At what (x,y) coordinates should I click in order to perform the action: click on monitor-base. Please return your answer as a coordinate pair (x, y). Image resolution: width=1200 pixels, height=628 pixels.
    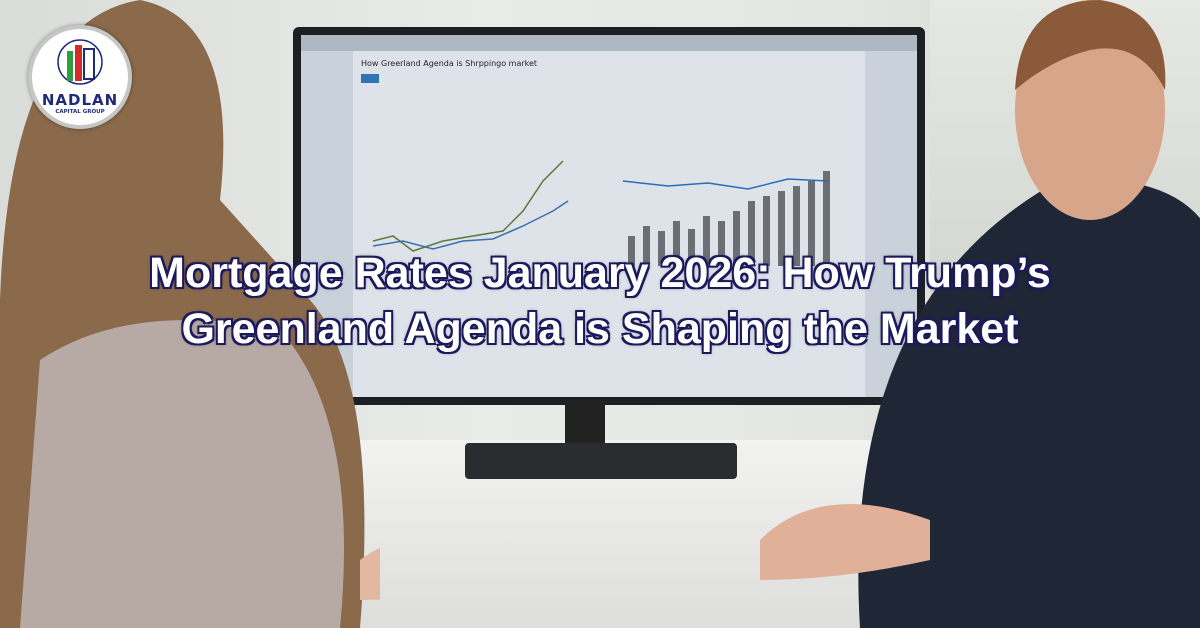
    Looking at the image, I should click on (601, 461).